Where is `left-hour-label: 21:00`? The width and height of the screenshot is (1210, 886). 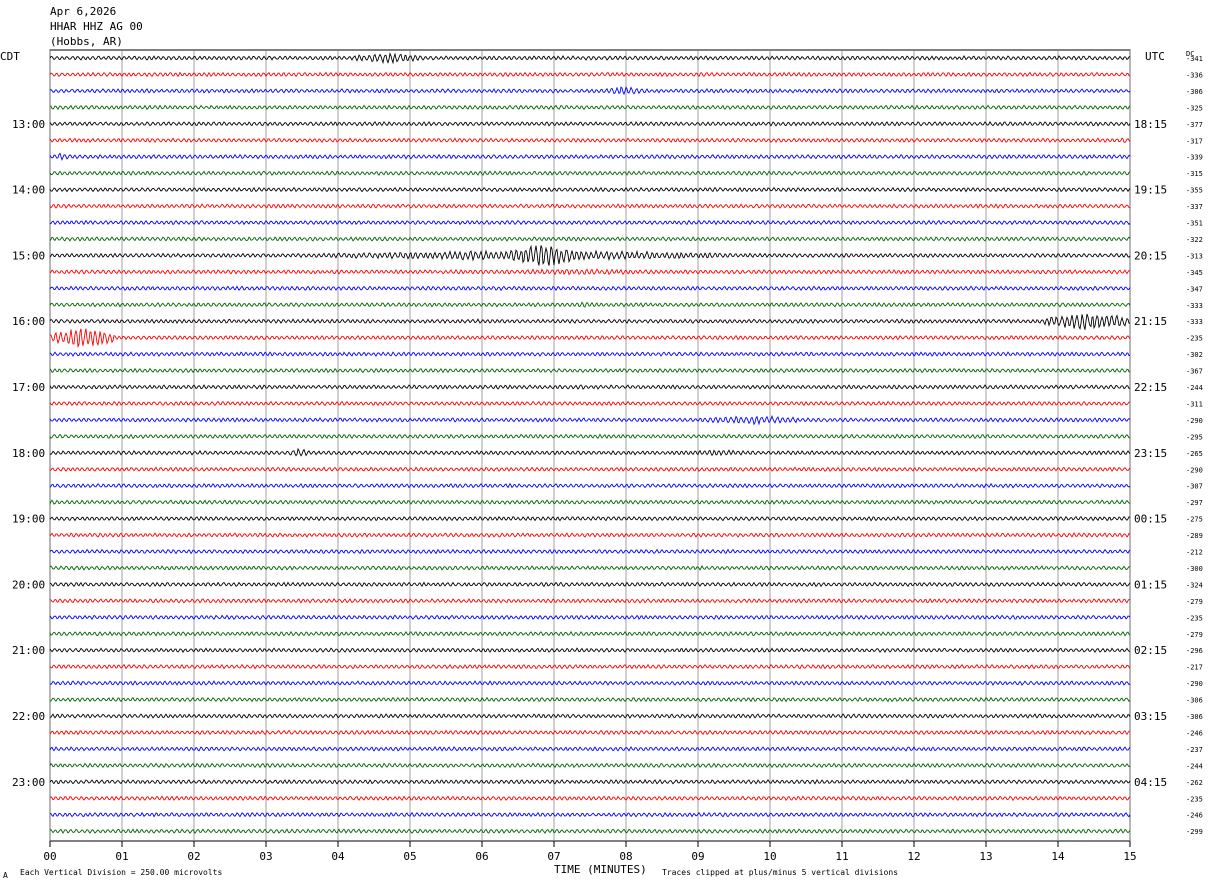
left-hour-label: 21:00 is located at coordinates (28, 650).